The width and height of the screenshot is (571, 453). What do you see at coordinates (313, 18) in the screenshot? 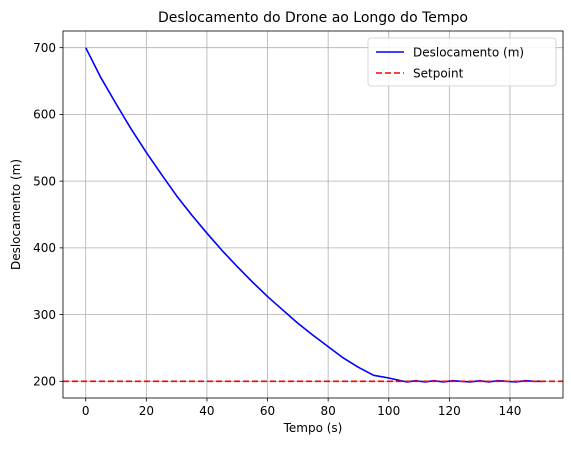
I see `chart-title: Deslocamento do Drone ao Longo do Tempo` at bounding box center [313, 18].